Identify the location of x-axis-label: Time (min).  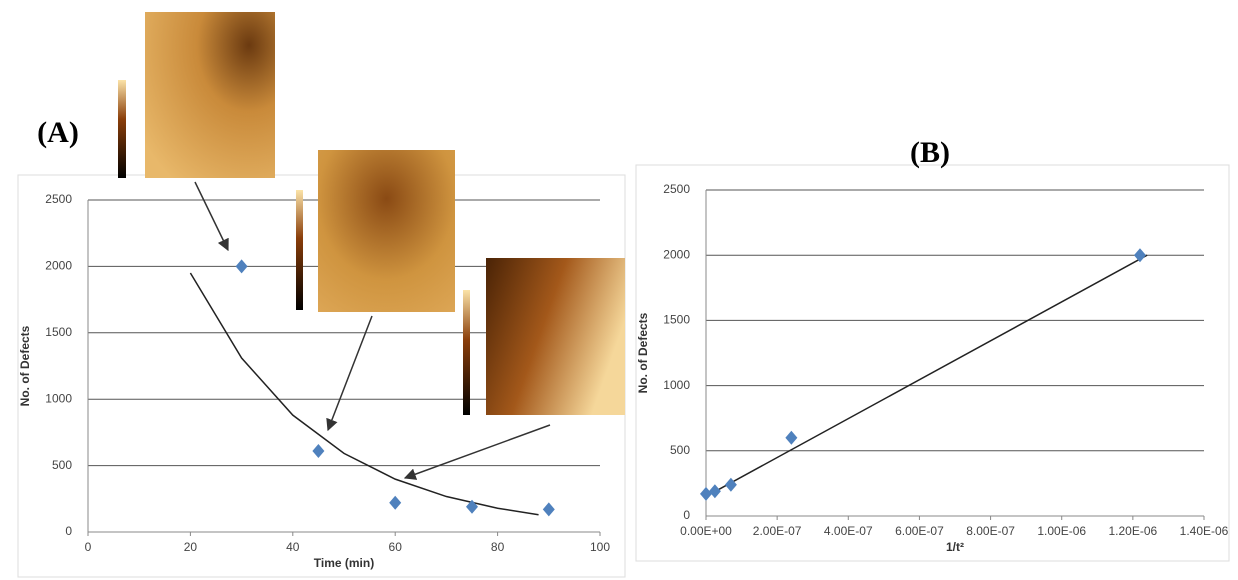
(344, 563).